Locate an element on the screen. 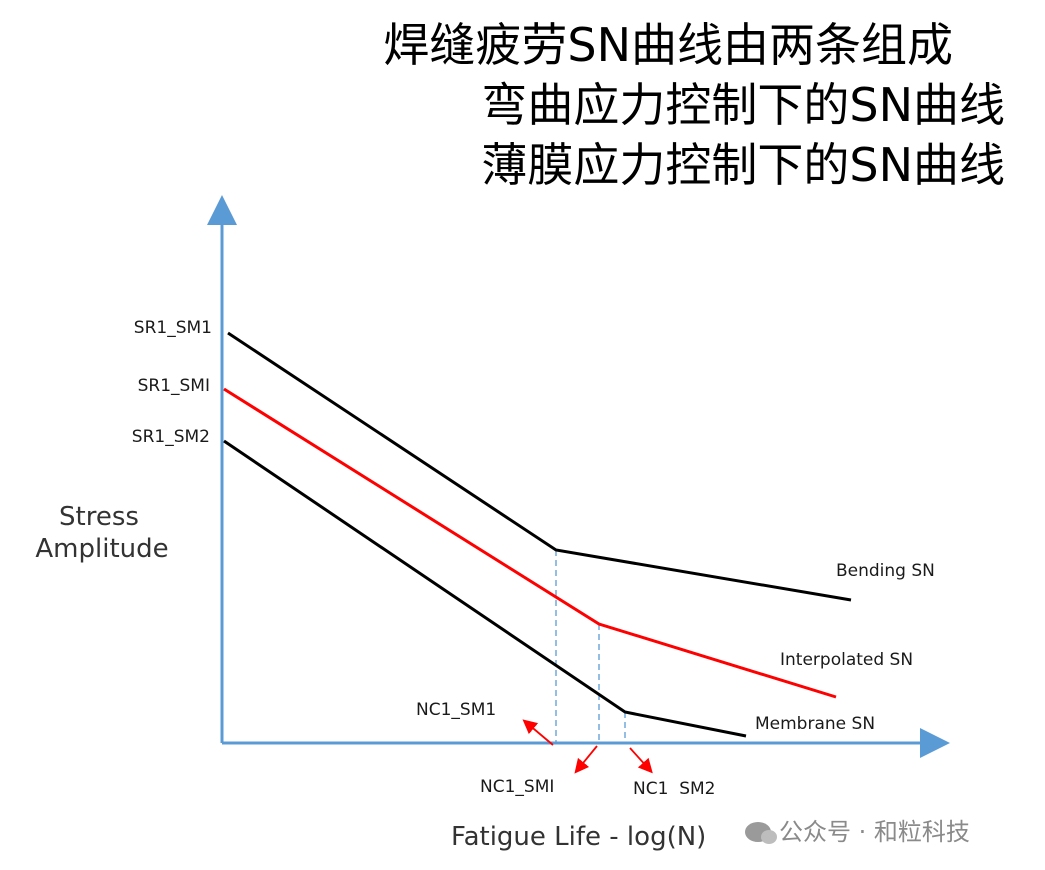  x-axis-title: Fatigue Life - log(N) is located at coordinates (578, 837).